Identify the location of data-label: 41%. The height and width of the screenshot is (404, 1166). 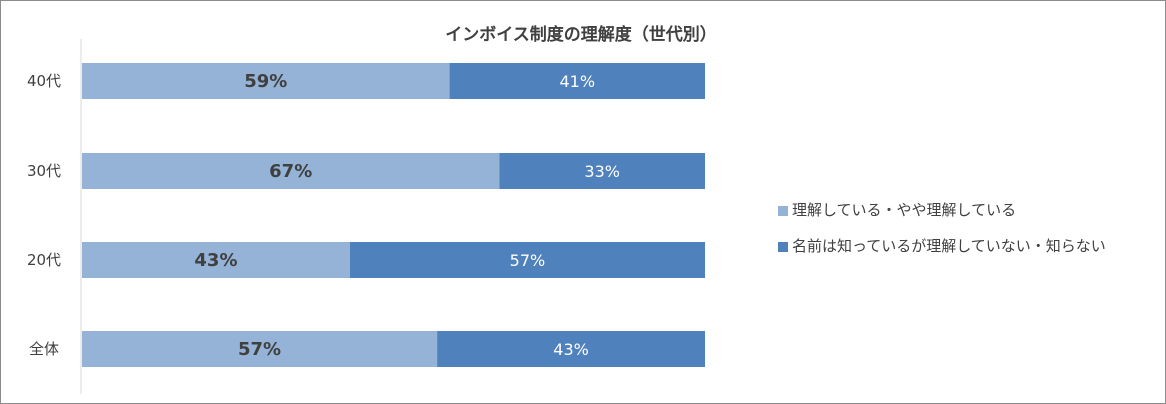
(578, 81).